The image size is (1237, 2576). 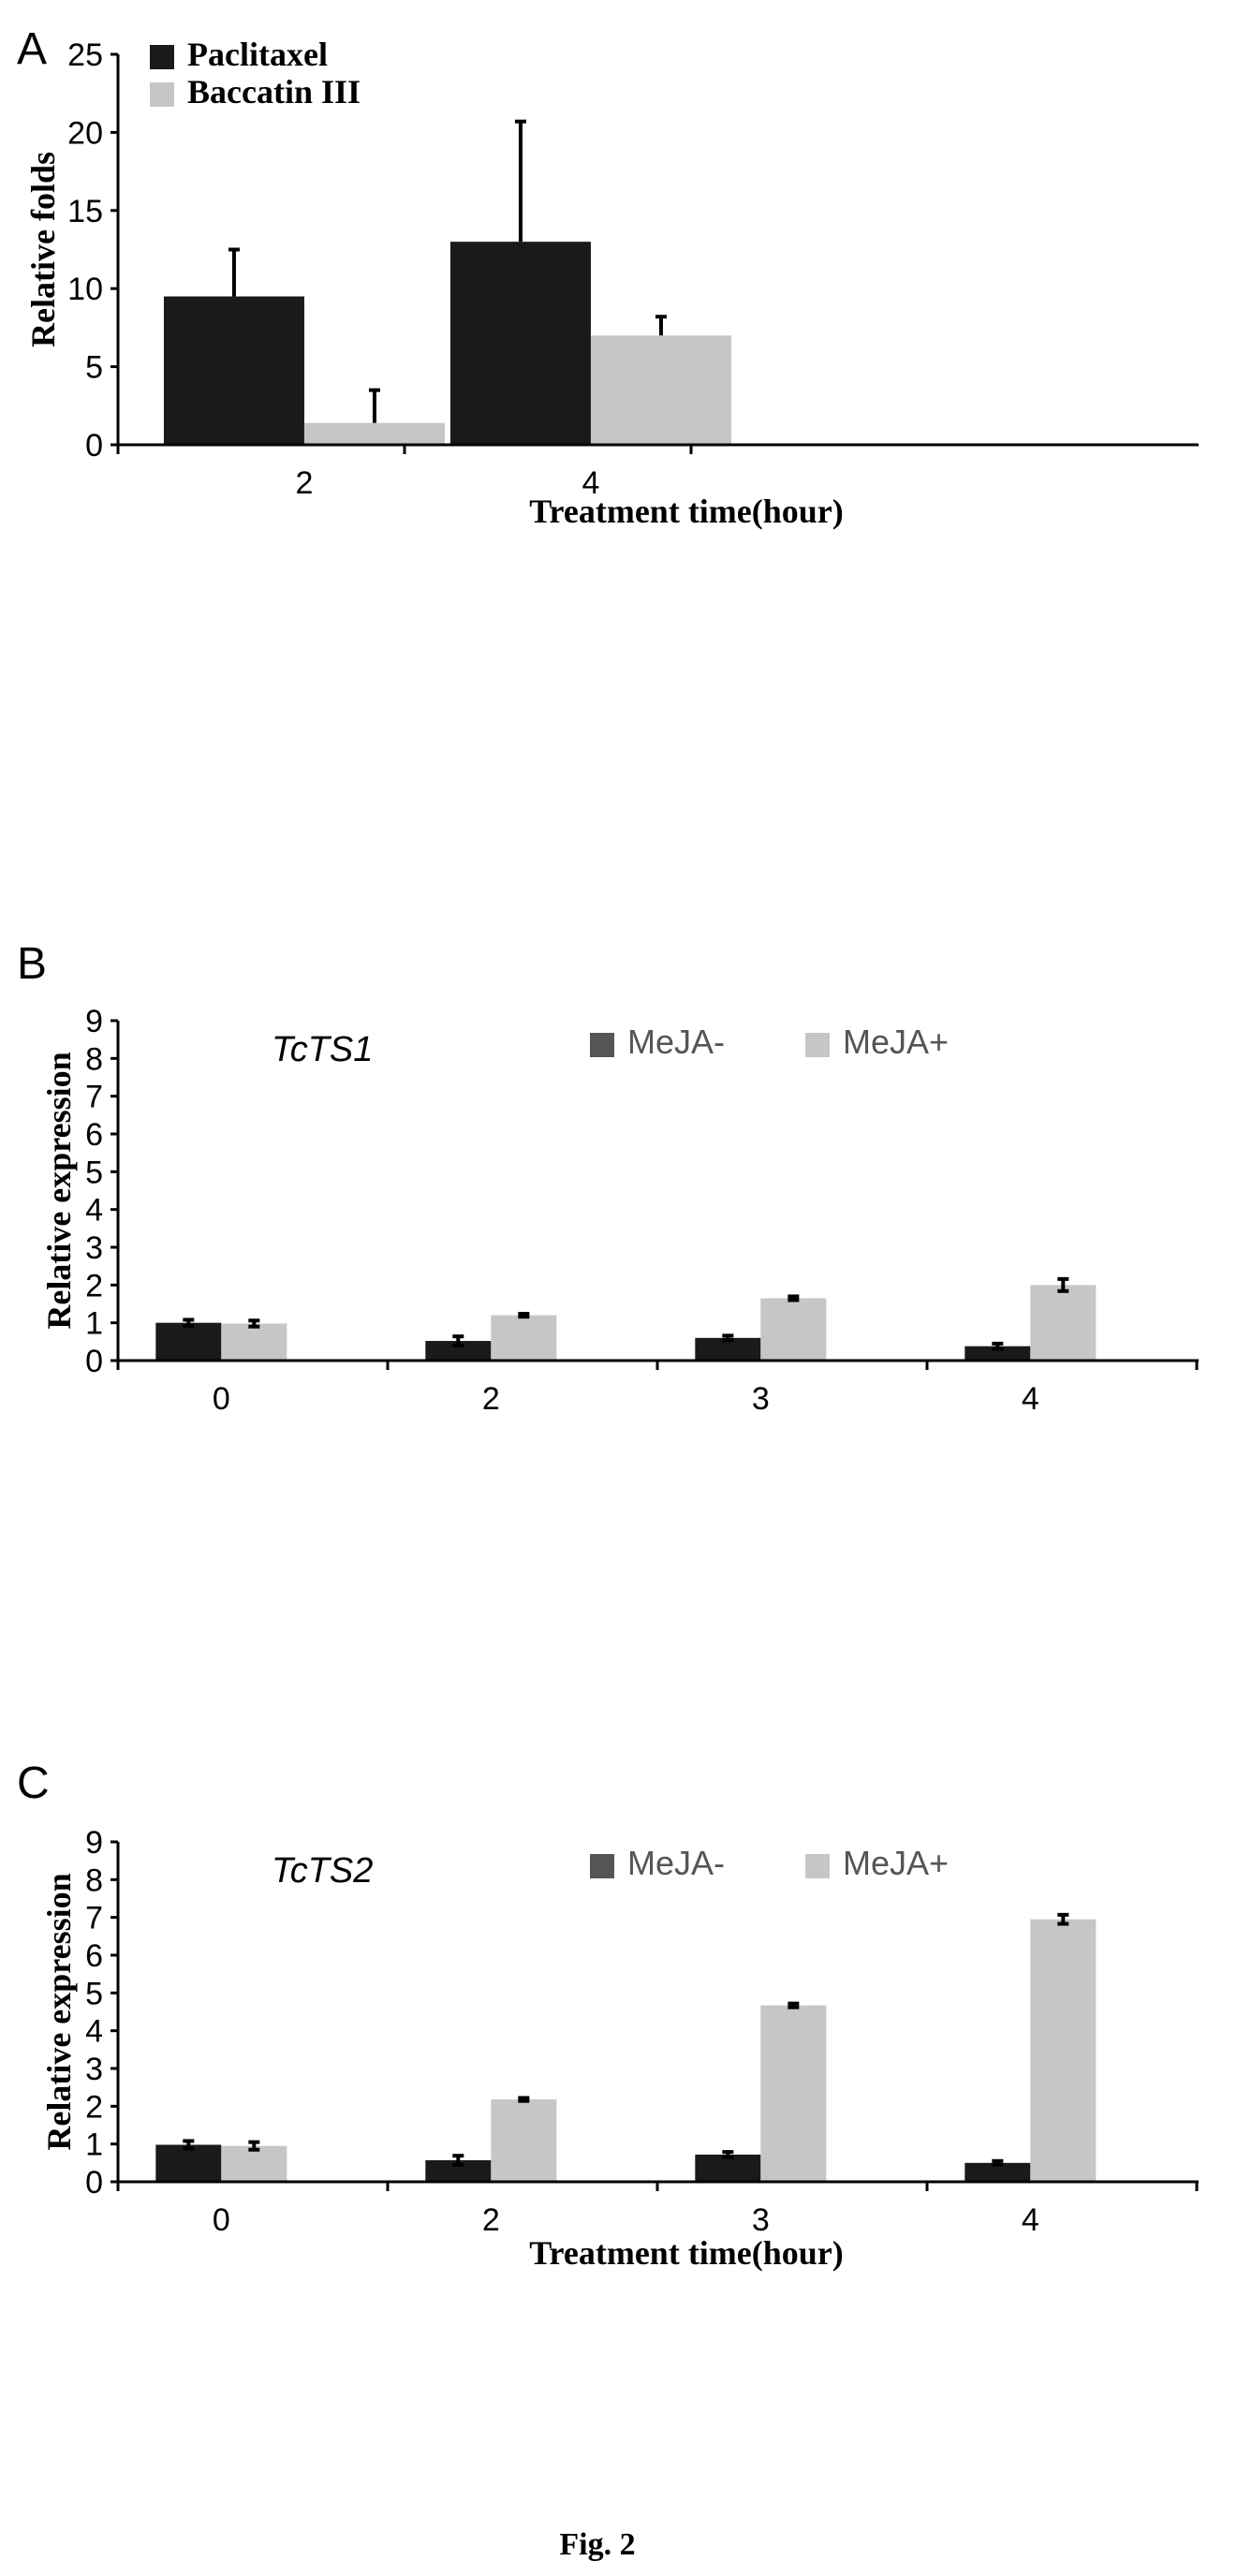 What do you see at coordinates (32, 964) in the screenshot?
I see `panel-letter-b: B` at bounding box center [32, 964].